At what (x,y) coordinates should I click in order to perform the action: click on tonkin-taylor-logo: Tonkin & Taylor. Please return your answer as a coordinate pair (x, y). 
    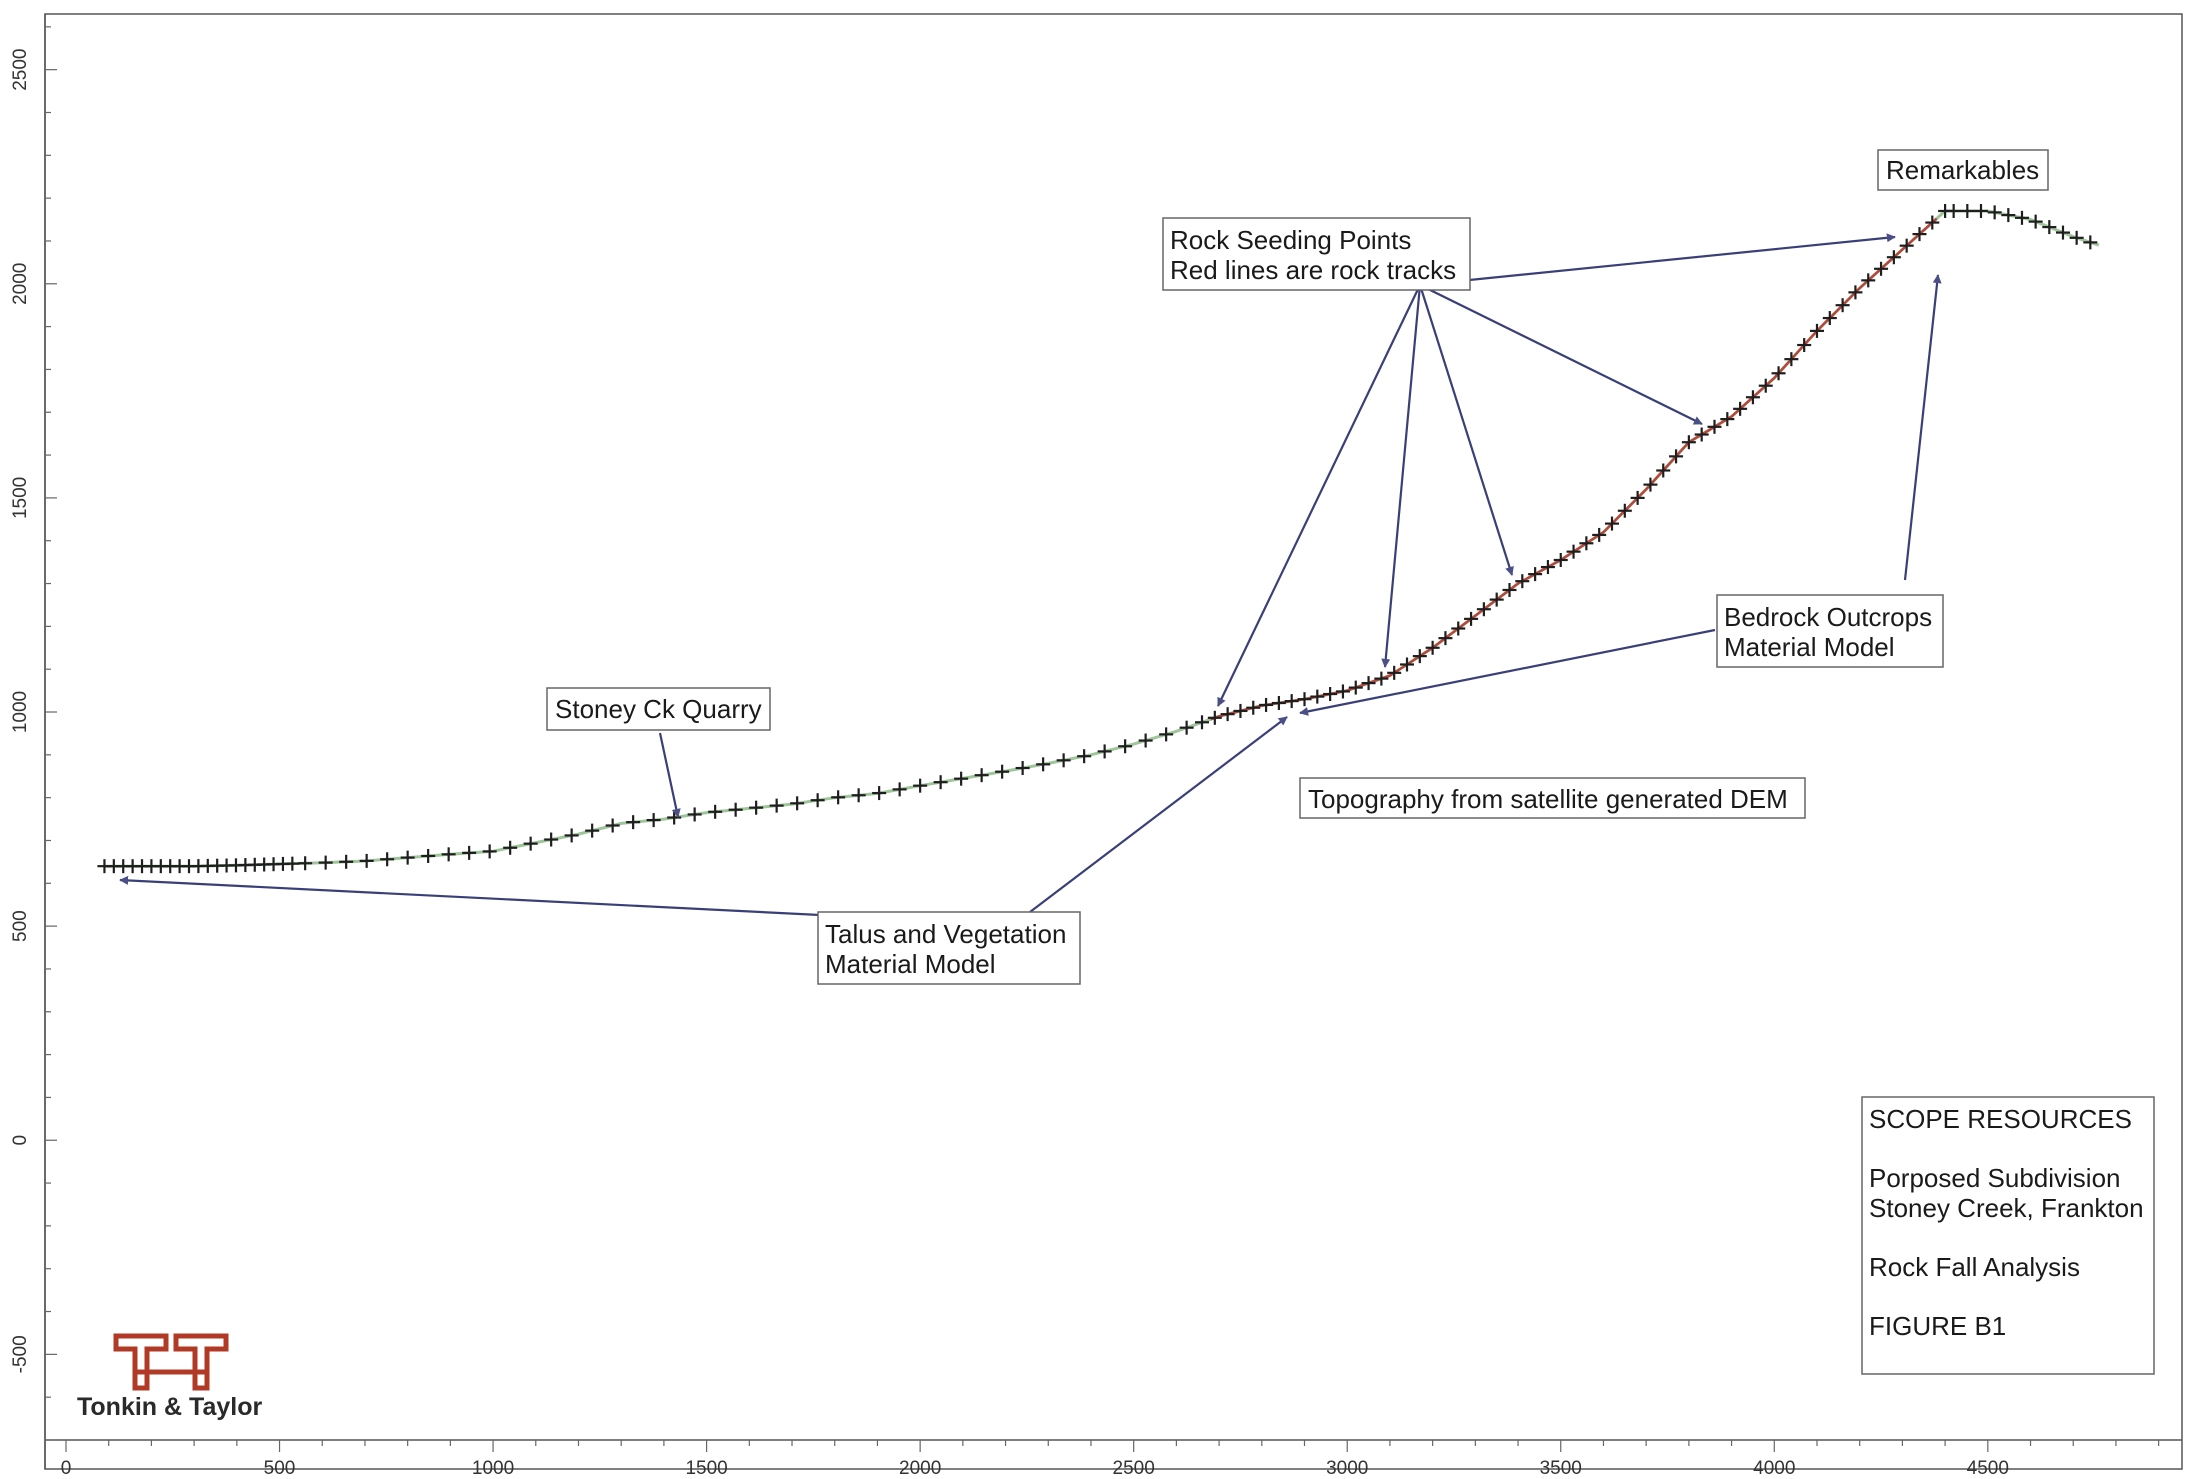
    Looking at the image, I should click on (169, 1377).